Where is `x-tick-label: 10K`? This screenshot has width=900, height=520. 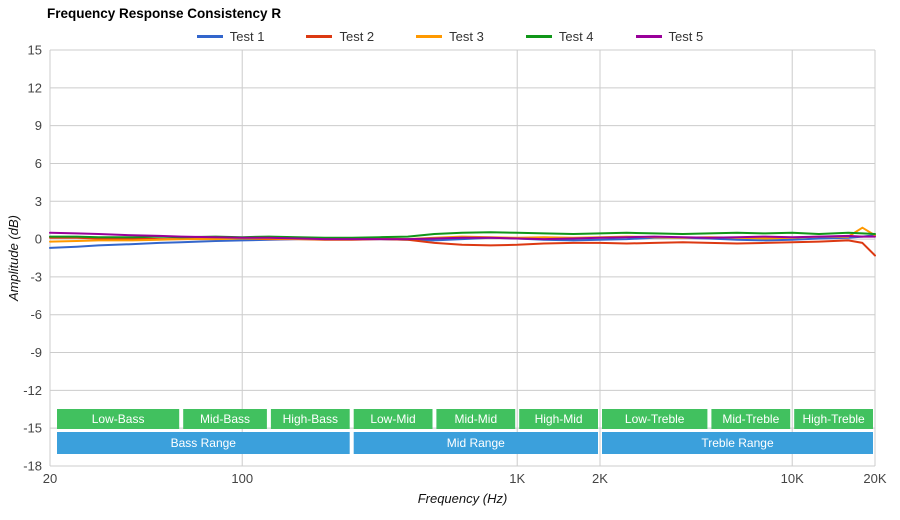 x-tick-label: 10K is located at coordinates (792, 478).